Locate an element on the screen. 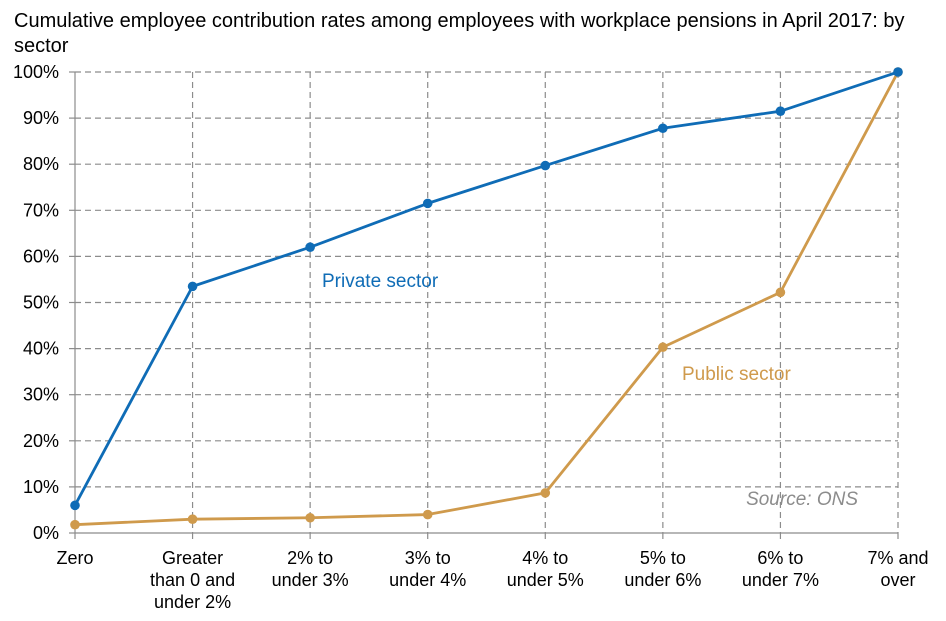 The image size is (946, 621). y-tick-label: 20% is located at coordinates (41, 441).